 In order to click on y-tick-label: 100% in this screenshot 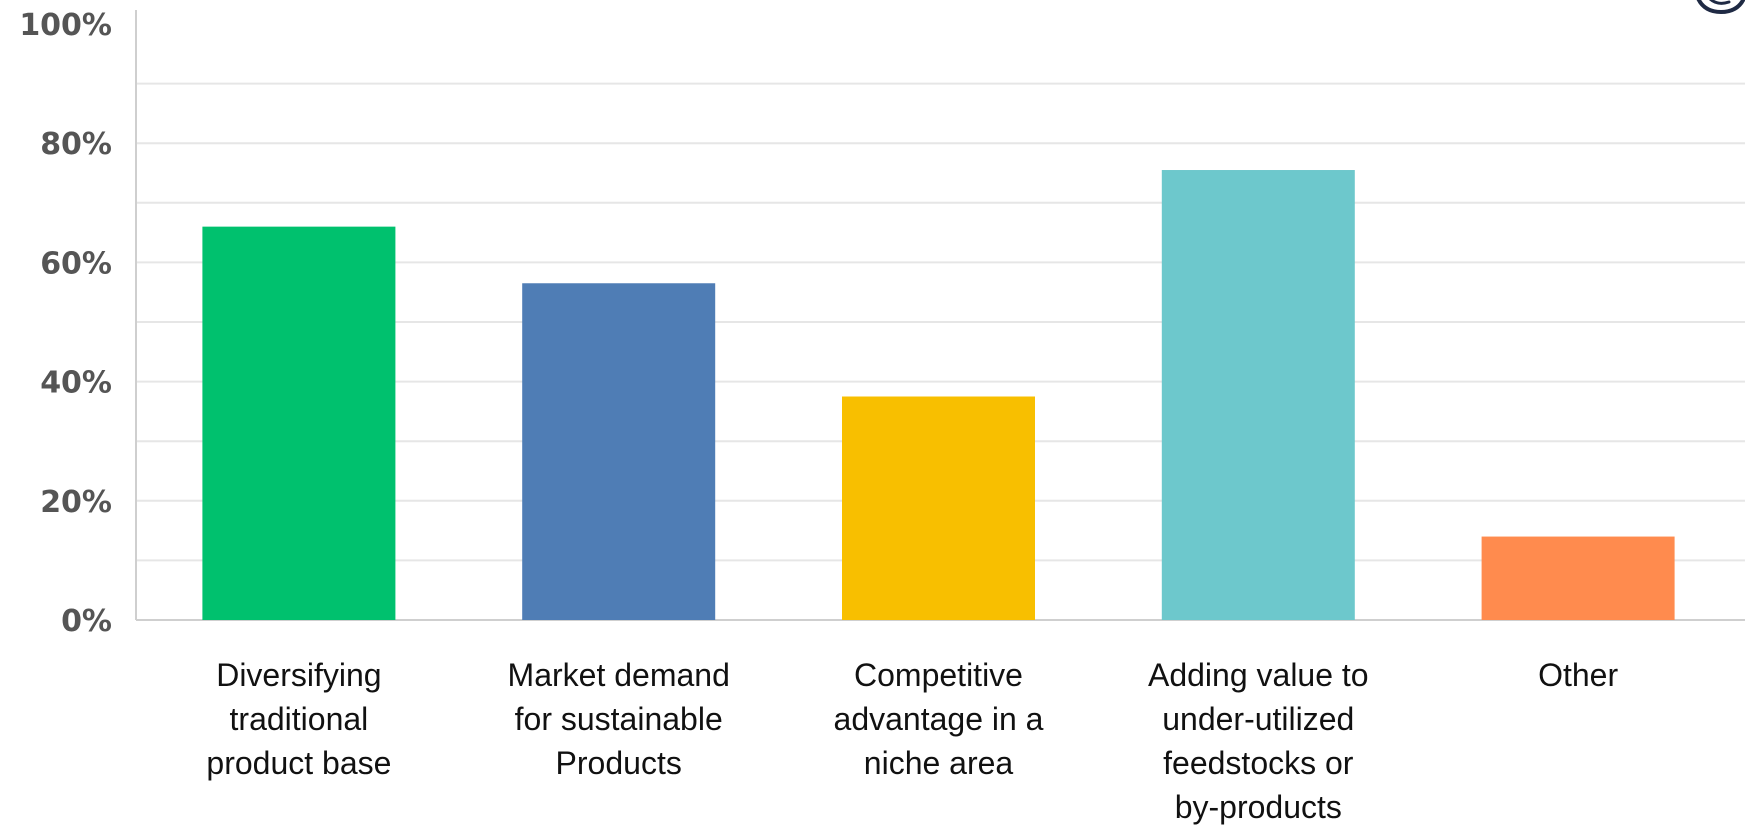, I will do `click(65, 25)`.